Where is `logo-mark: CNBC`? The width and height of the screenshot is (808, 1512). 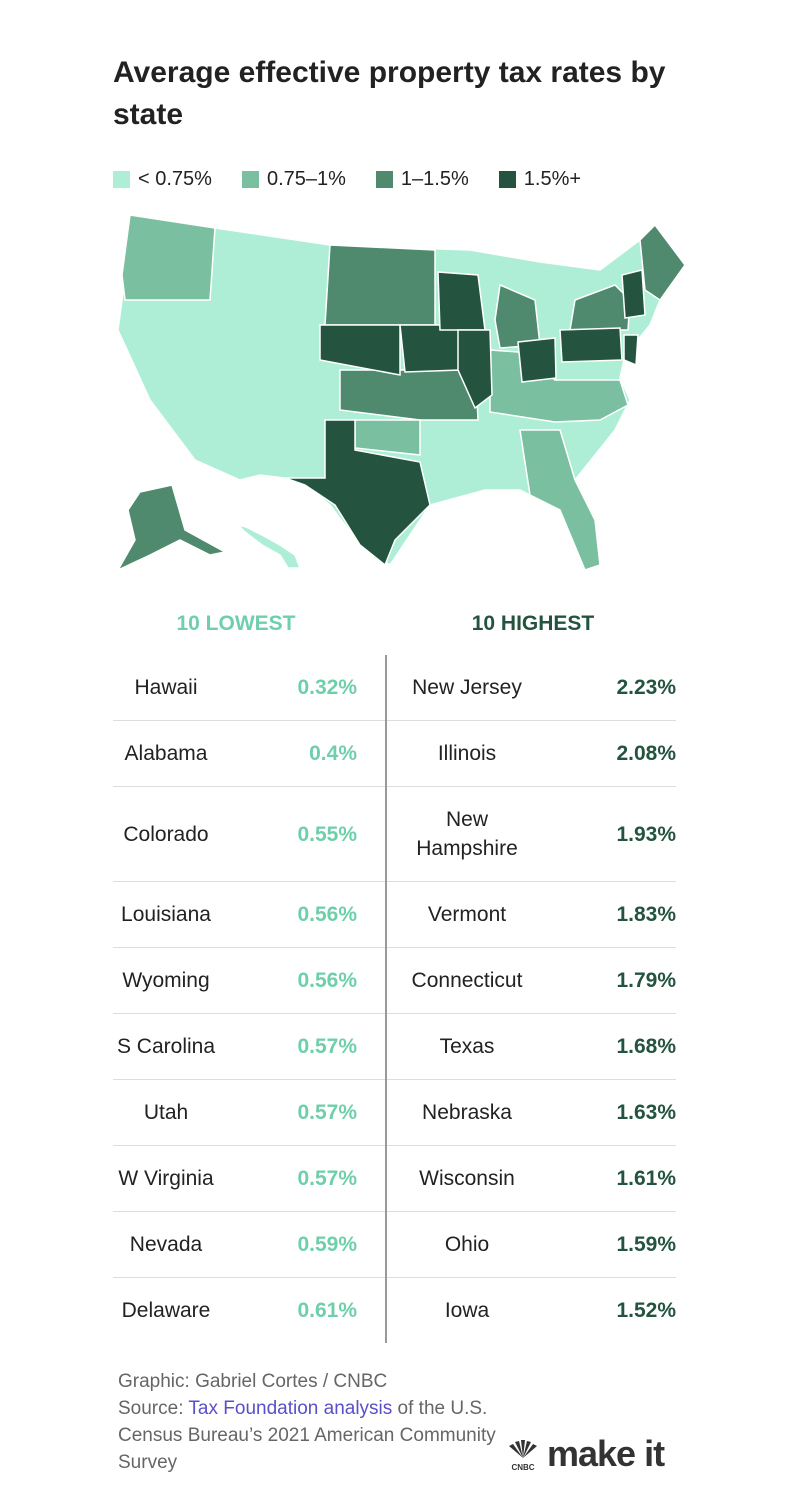 logo-mark: CNBC is located at coordinates (523, 1456).